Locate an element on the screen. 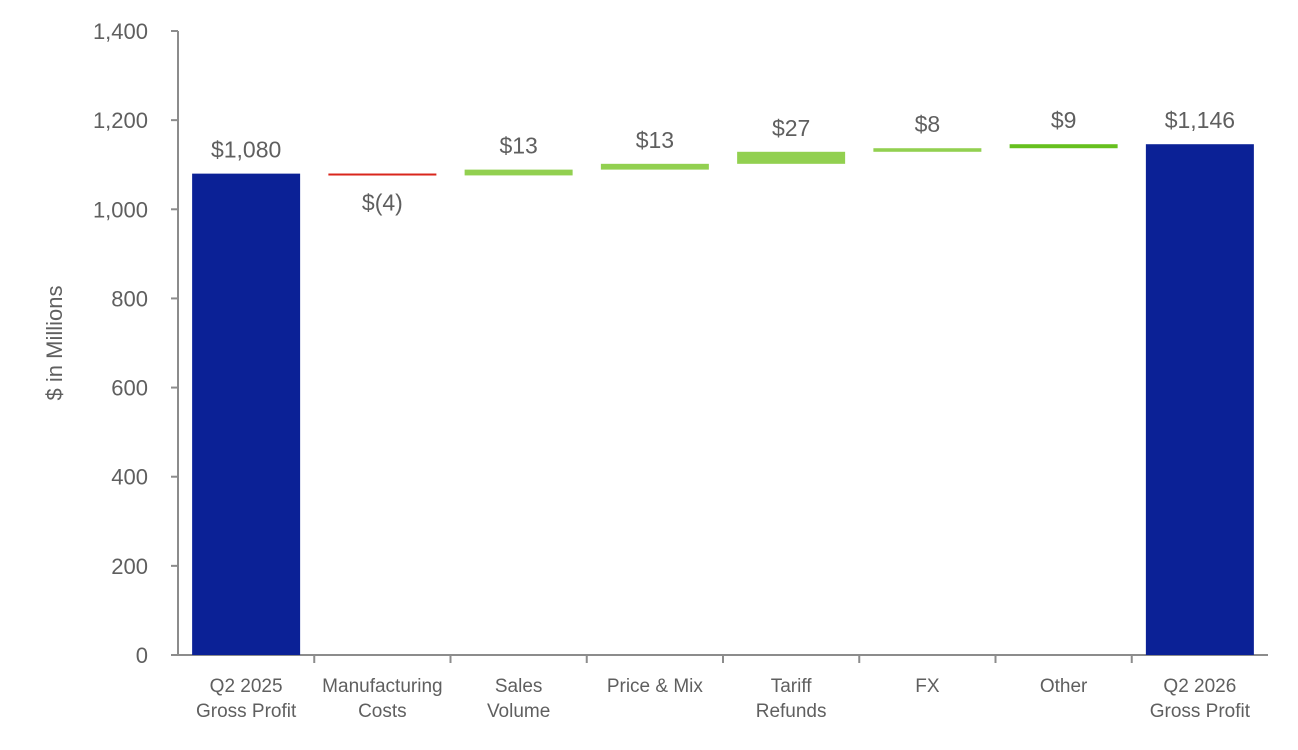 The height and width of the screenshot is (750, 1298). bar-sales-volume is located at coordinates (518, 172).